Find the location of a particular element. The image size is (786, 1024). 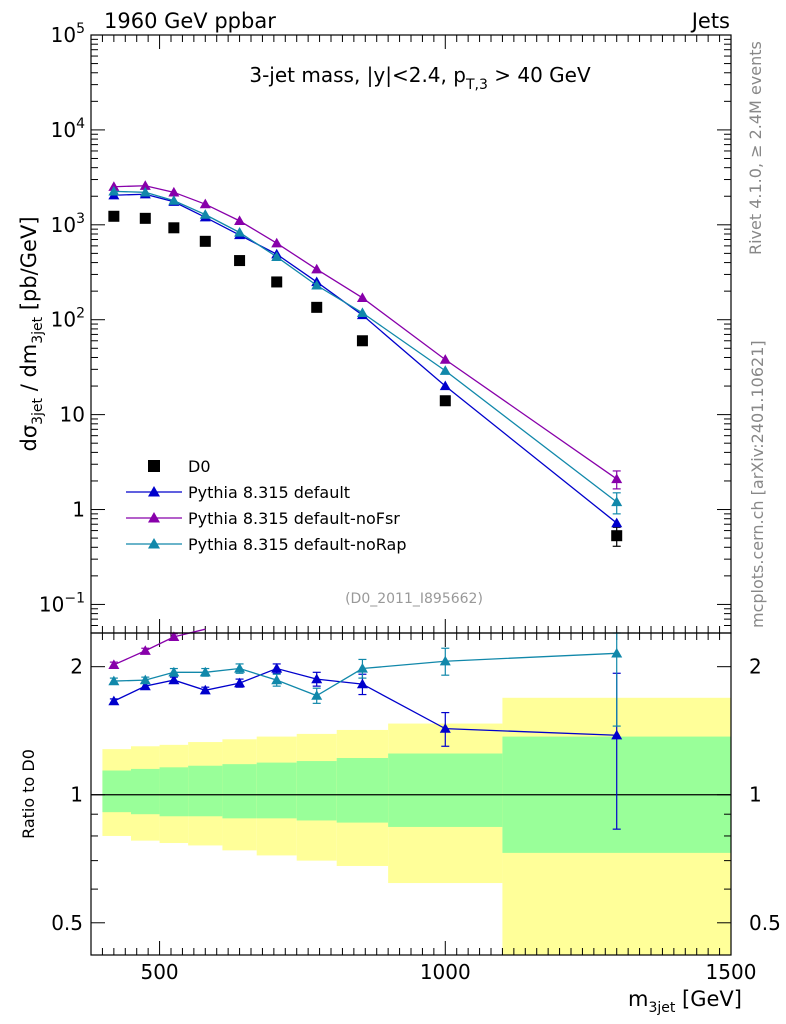

legend-marker-norap is located at coordinates (154, 543).